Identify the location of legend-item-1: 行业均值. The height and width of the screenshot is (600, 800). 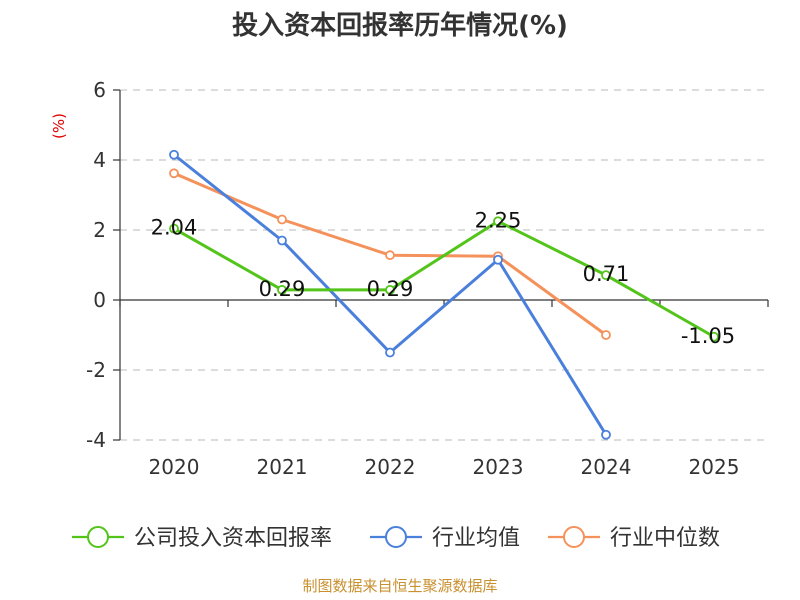
(445, 538).